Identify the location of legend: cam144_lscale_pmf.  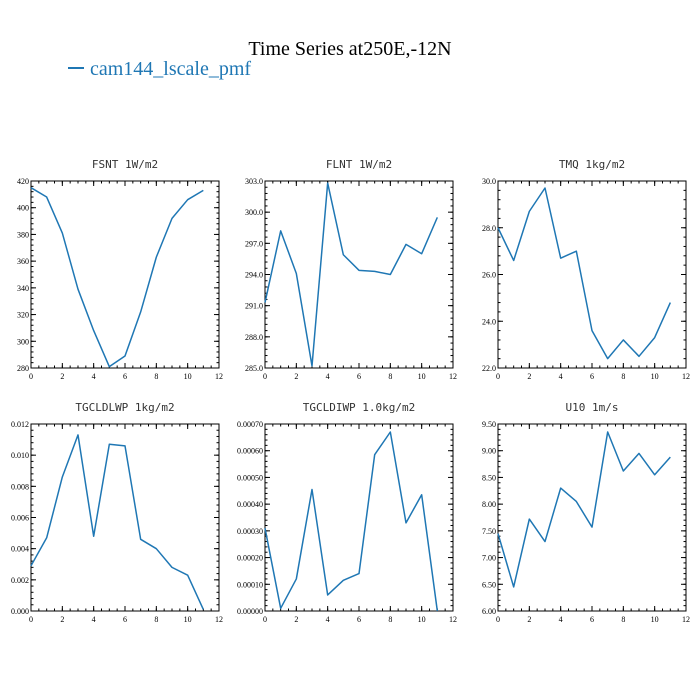
(159, 69).